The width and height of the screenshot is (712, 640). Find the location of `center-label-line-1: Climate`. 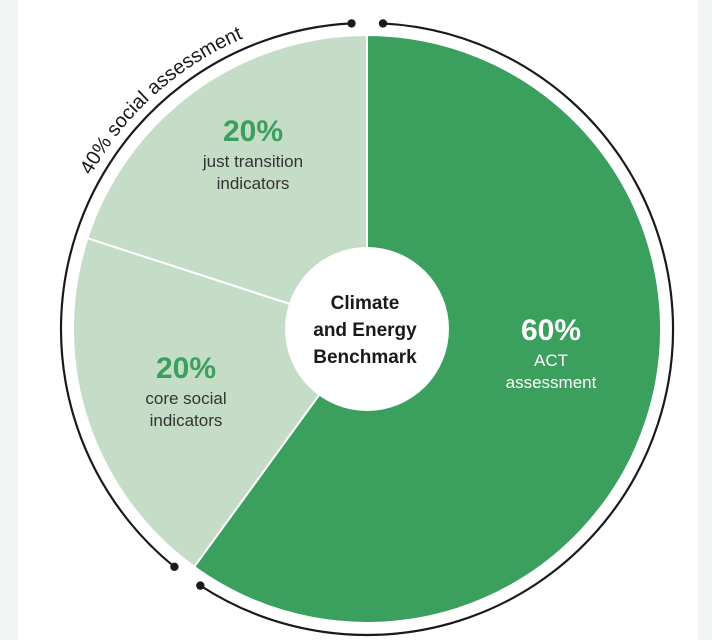

center-label-line-1: Climate is located at coordinates (365, 303).